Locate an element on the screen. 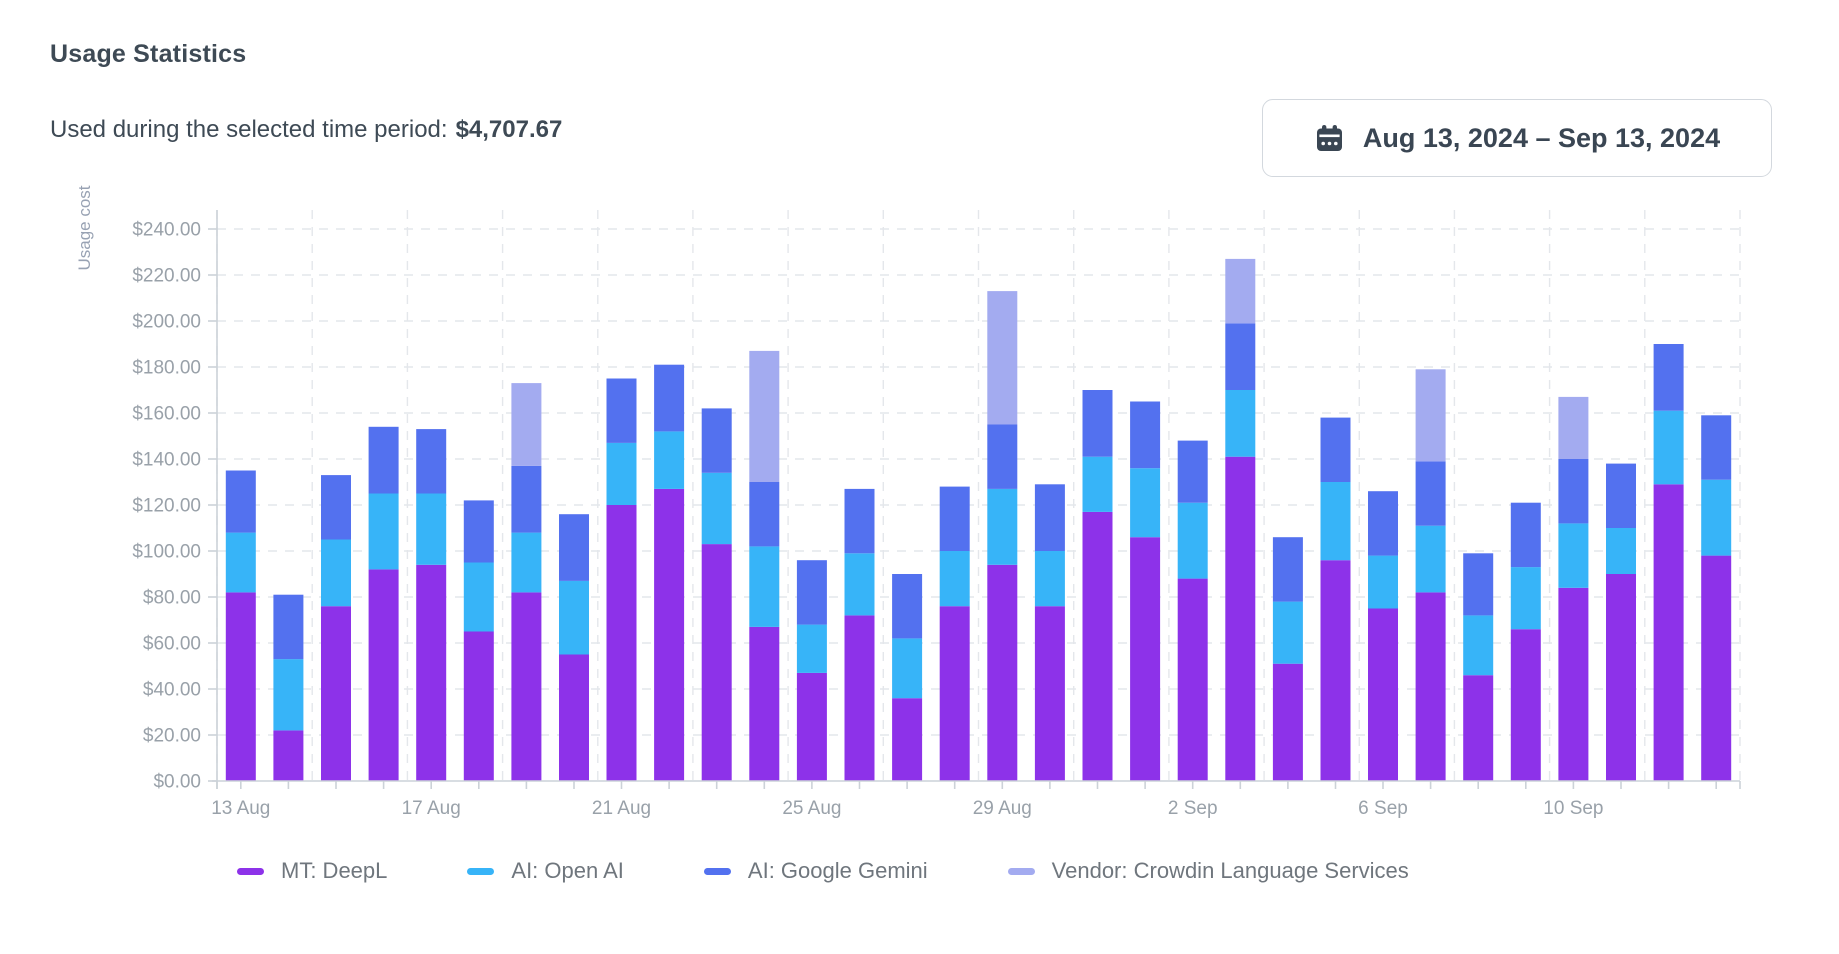  bar-segment: 21 Aug — MT: DeepL: $120.00 is located at coordinates (621, 643).